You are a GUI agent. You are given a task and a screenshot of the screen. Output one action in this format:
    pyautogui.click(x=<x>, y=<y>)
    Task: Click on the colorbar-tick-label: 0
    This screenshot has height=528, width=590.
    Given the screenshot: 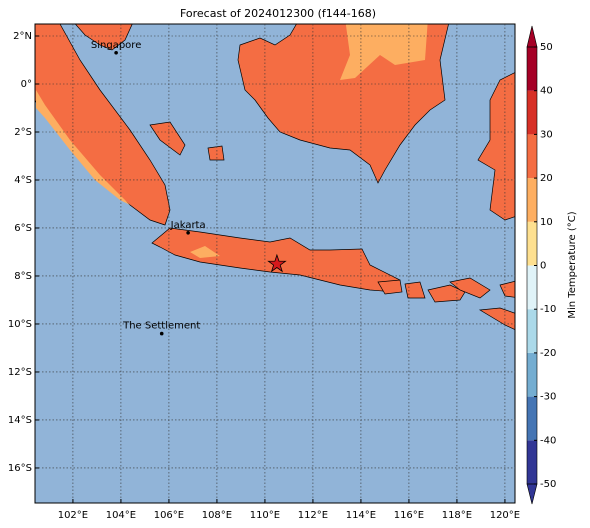 What is the action you would take?
    pyautogui.click(x=543, y=266)
    